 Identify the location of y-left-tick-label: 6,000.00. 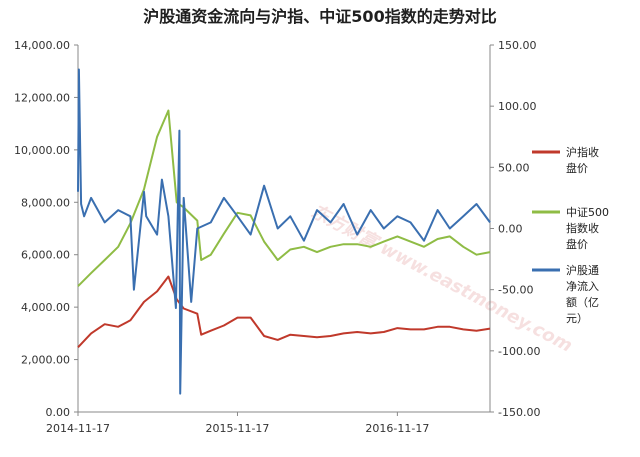
(45, 255).